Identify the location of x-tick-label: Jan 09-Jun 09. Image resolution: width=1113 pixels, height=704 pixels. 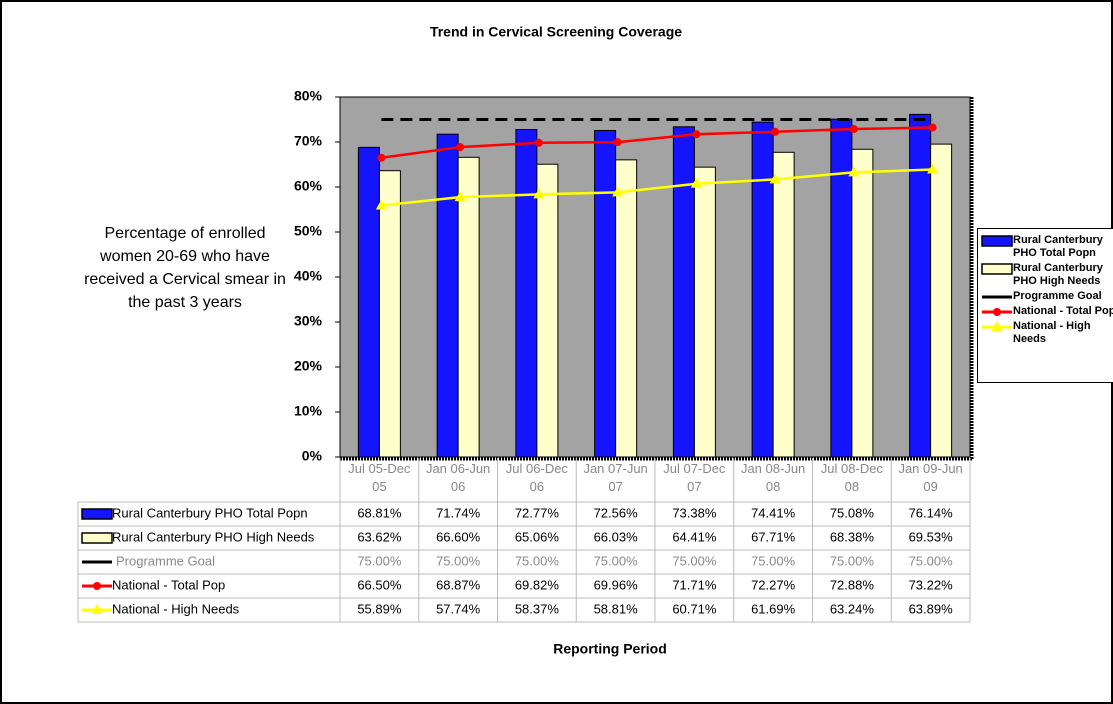
(930, 477).